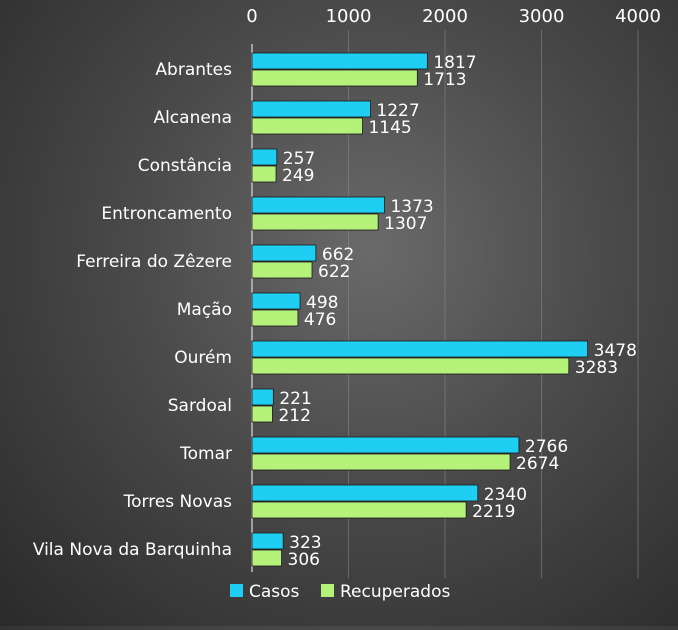  Describe the element at coordinates (638, 16) in the screenshot. I see `x-tick-label: 4000` at that location.